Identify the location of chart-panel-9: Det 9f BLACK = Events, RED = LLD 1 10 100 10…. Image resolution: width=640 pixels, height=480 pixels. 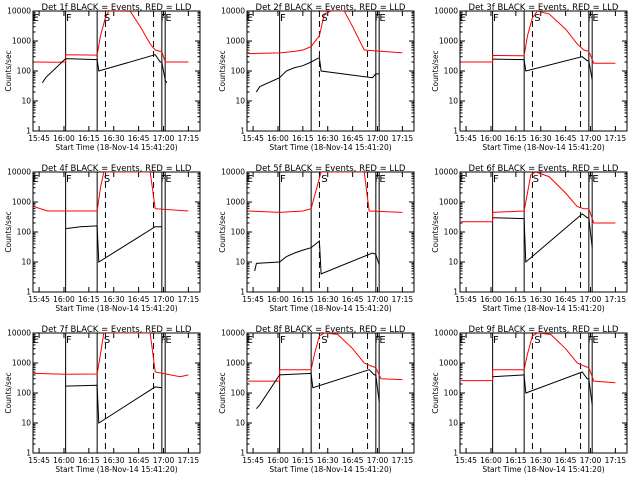
(529, 399).